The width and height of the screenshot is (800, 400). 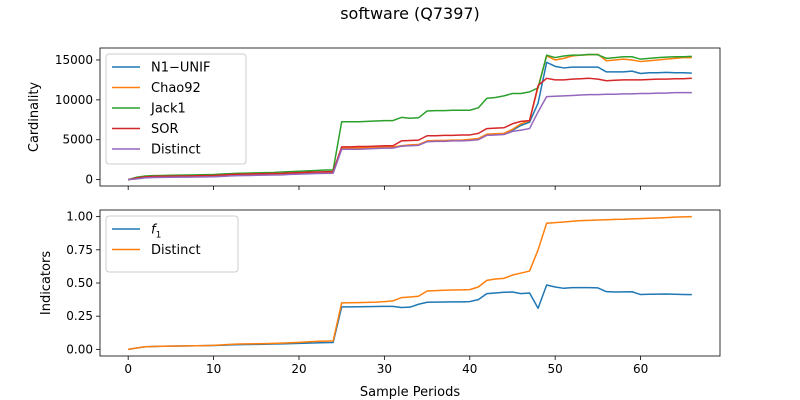 What do you see at coordinates (469, 369) in the screenshot?
I see `x-tick-label: 40` at bounding box center [469, 369].